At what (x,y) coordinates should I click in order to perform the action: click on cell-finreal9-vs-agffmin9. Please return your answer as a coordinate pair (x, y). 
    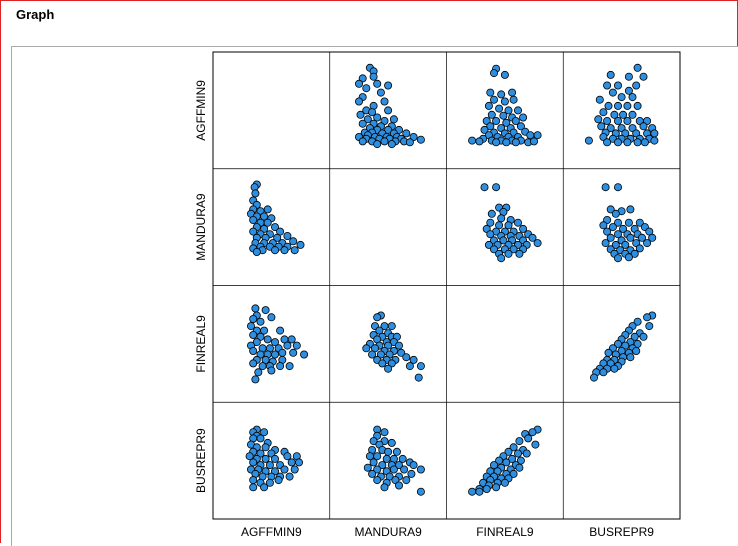
    Looking at the image, I should click on (277, 344).